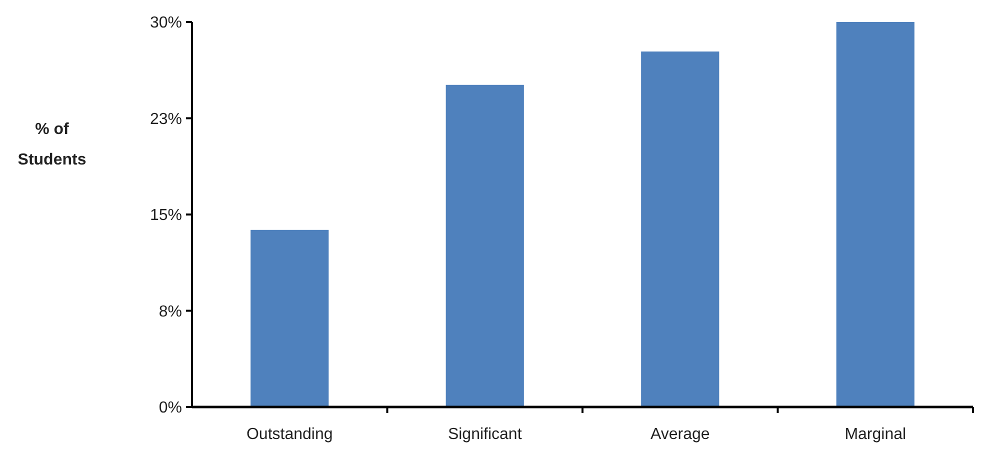  What do you see at coordinates (485, 434) in the screenshot?
I see `x-tick-label: Significant` at bounding box center [485, 434].